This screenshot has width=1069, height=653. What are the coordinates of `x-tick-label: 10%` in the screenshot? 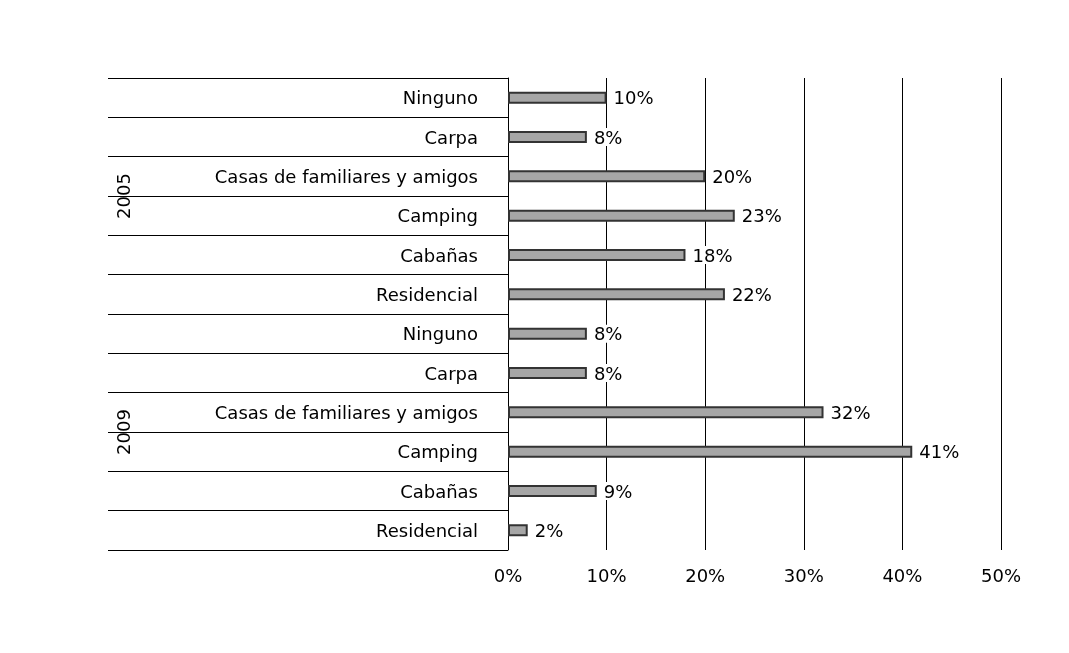 It's located at (606, 575).